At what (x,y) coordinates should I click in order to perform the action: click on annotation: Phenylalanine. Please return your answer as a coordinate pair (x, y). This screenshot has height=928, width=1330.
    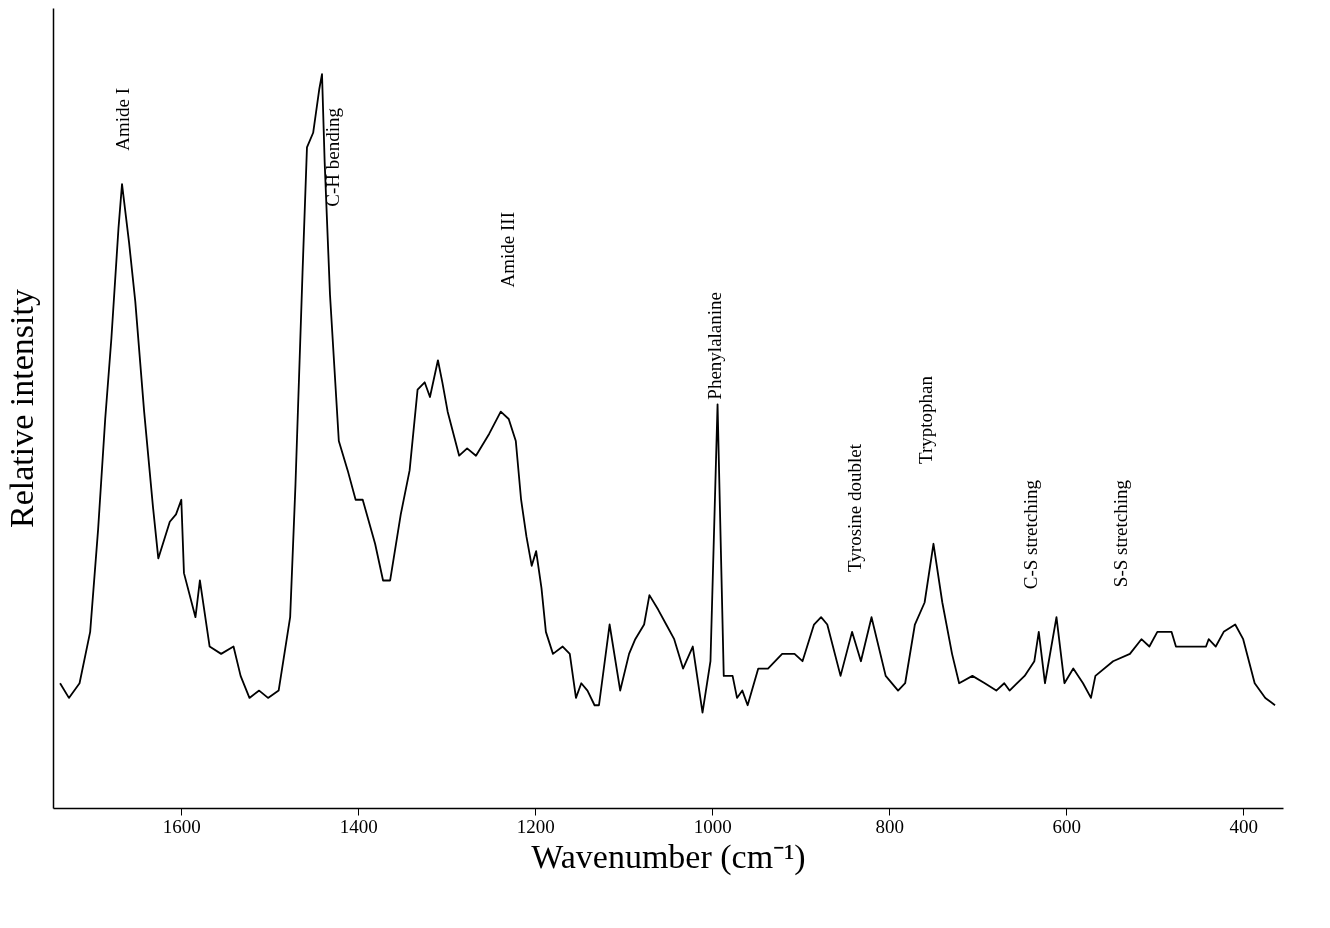
    Looking at the image, I should click on (714, 346).